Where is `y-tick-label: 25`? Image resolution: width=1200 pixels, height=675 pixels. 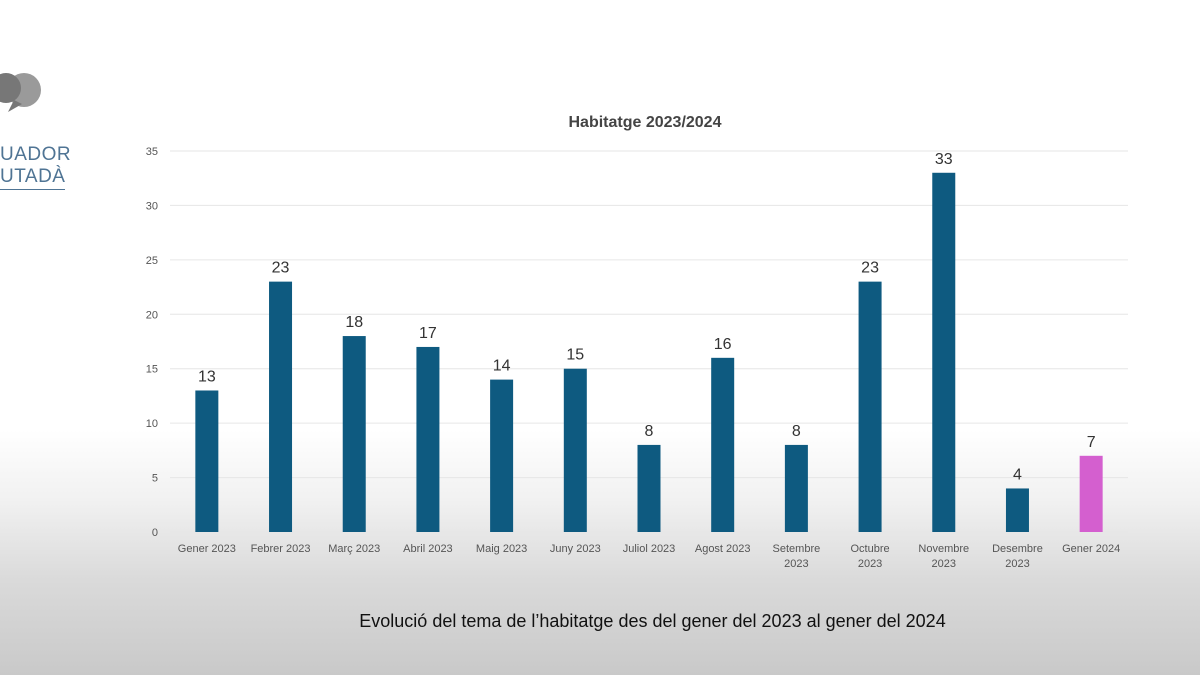 y-tick-label: 25 is located at coordinates (152, 261).